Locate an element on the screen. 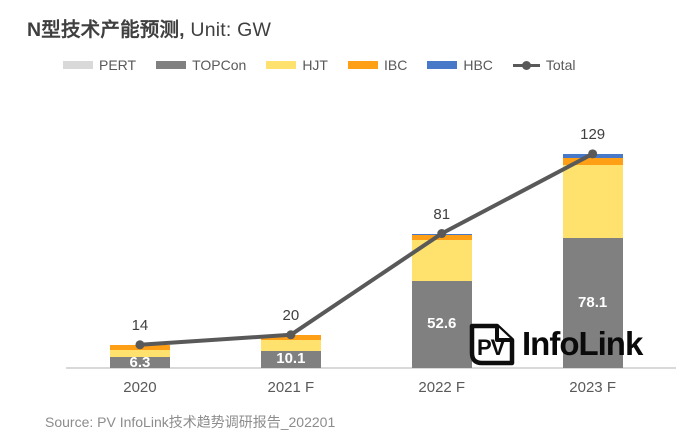 The width and height of the screenshot is (697, 448). chart-title-main: N型技术产能预测, is located at coordinates (106, 30).